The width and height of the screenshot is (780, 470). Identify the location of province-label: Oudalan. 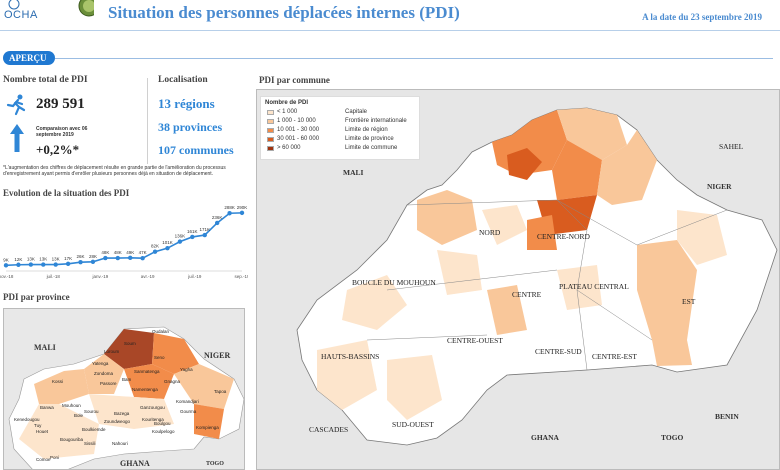
(161, 331).